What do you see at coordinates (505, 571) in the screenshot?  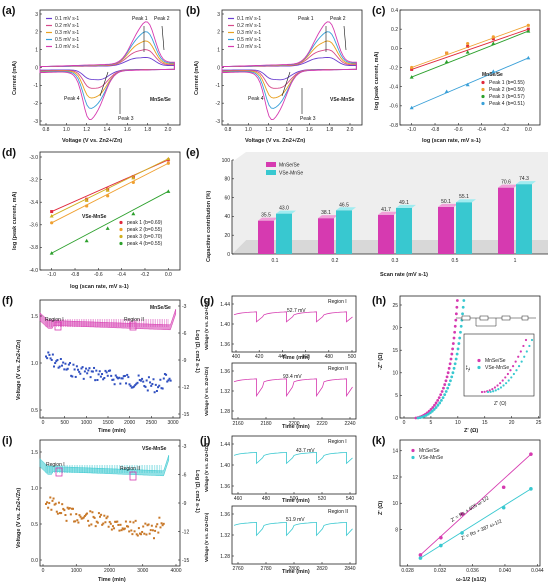 I see `panel-k-xtick-label: 0.040` at bounding box center [505, 571].